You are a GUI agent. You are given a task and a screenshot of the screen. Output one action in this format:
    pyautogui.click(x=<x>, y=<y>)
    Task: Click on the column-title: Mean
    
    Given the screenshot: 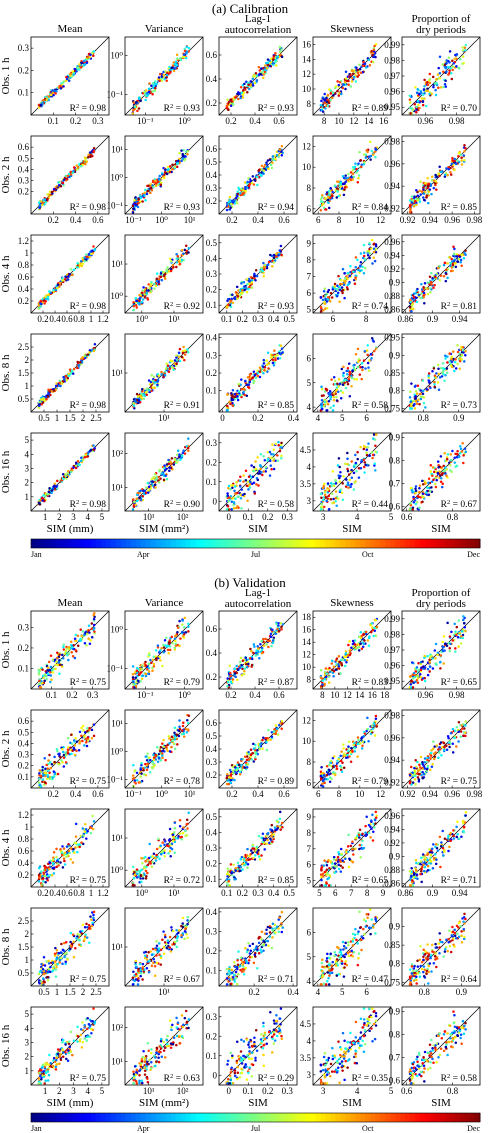 What is the action you would take?
    pyautogui.click(x=70, y=603)
    